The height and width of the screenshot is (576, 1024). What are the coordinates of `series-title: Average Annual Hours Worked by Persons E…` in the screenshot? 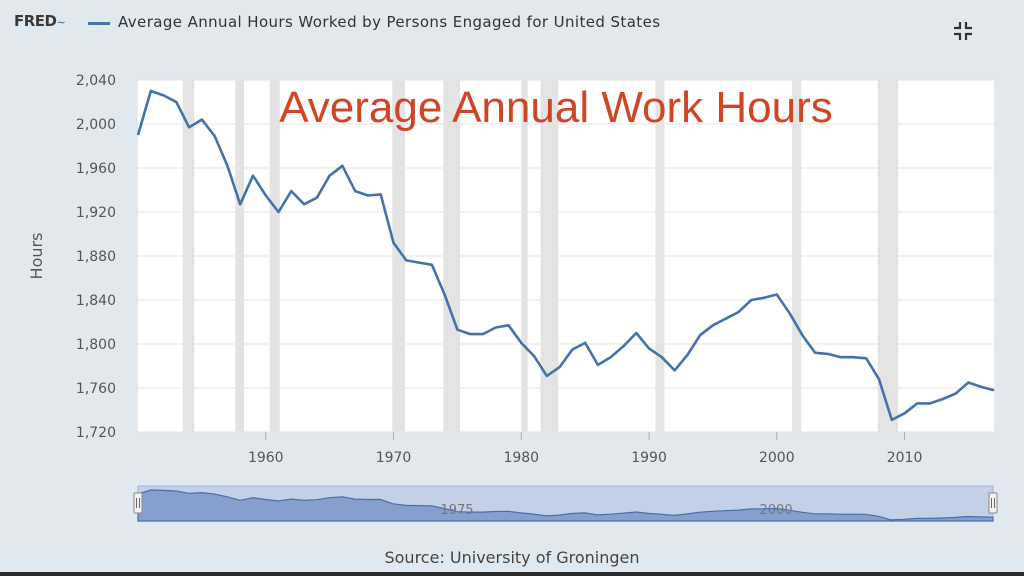 It's located at (389, 22).